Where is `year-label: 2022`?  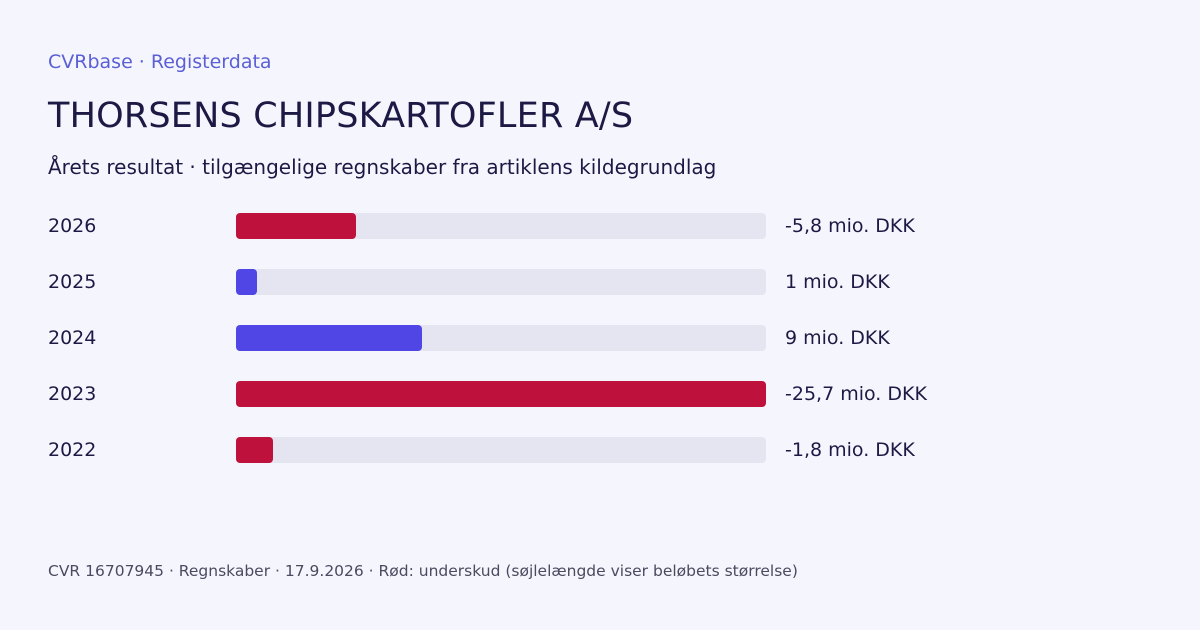 year-label: 2022 is located at coordinates (72, 450).